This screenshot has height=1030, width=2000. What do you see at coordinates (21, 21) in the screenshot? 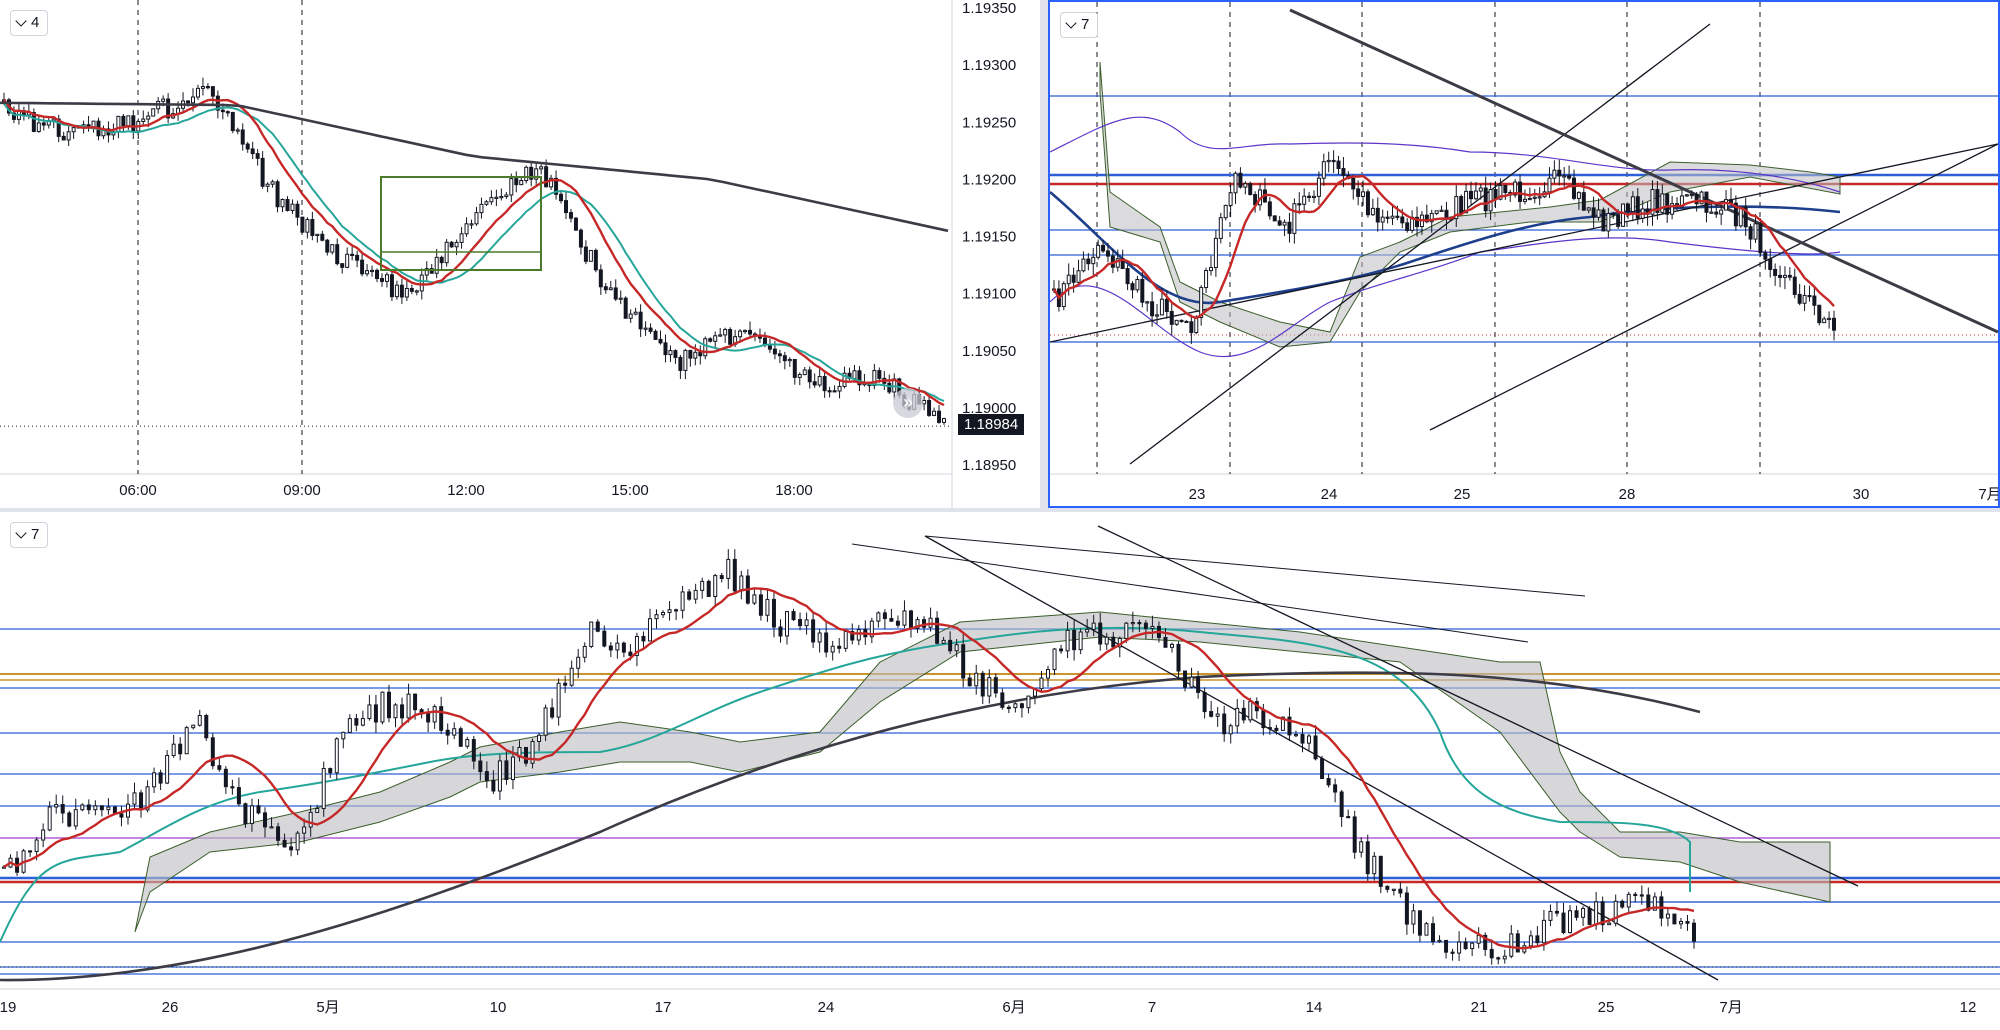
I see `chevron-down-icon` at bounding box center [21, 21].